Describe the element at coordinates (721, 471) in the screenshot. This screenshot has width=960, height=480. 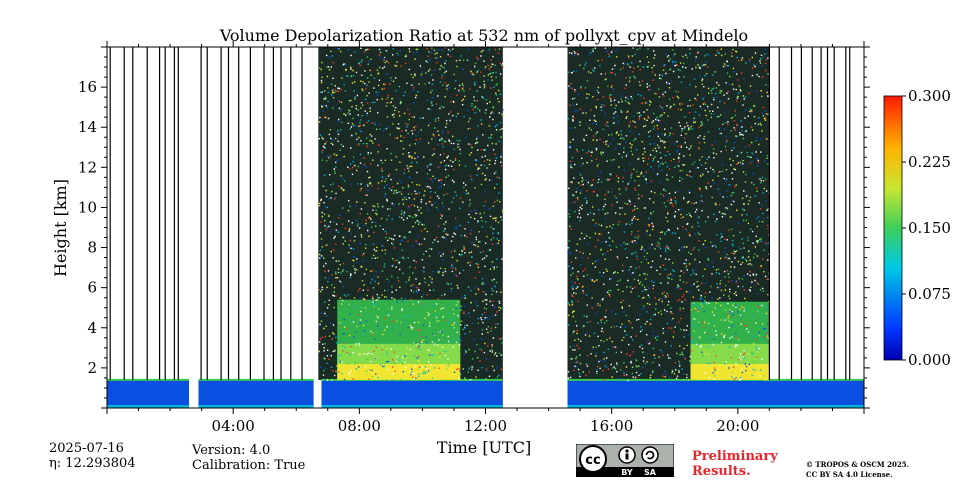
I see `preliminary-line-2: Results.` at that location.